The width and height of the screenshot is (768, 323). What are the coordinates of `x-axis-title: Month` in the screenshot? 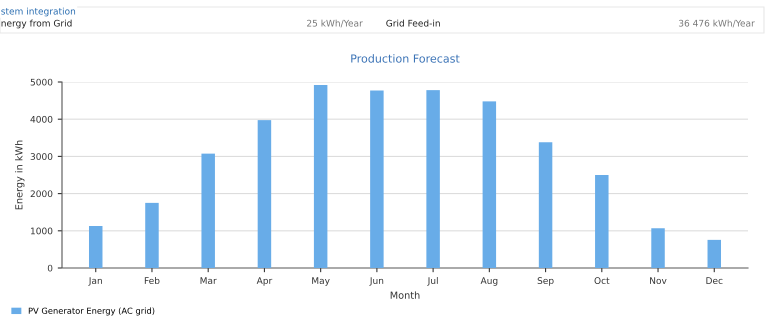 It's located at (405, 295).